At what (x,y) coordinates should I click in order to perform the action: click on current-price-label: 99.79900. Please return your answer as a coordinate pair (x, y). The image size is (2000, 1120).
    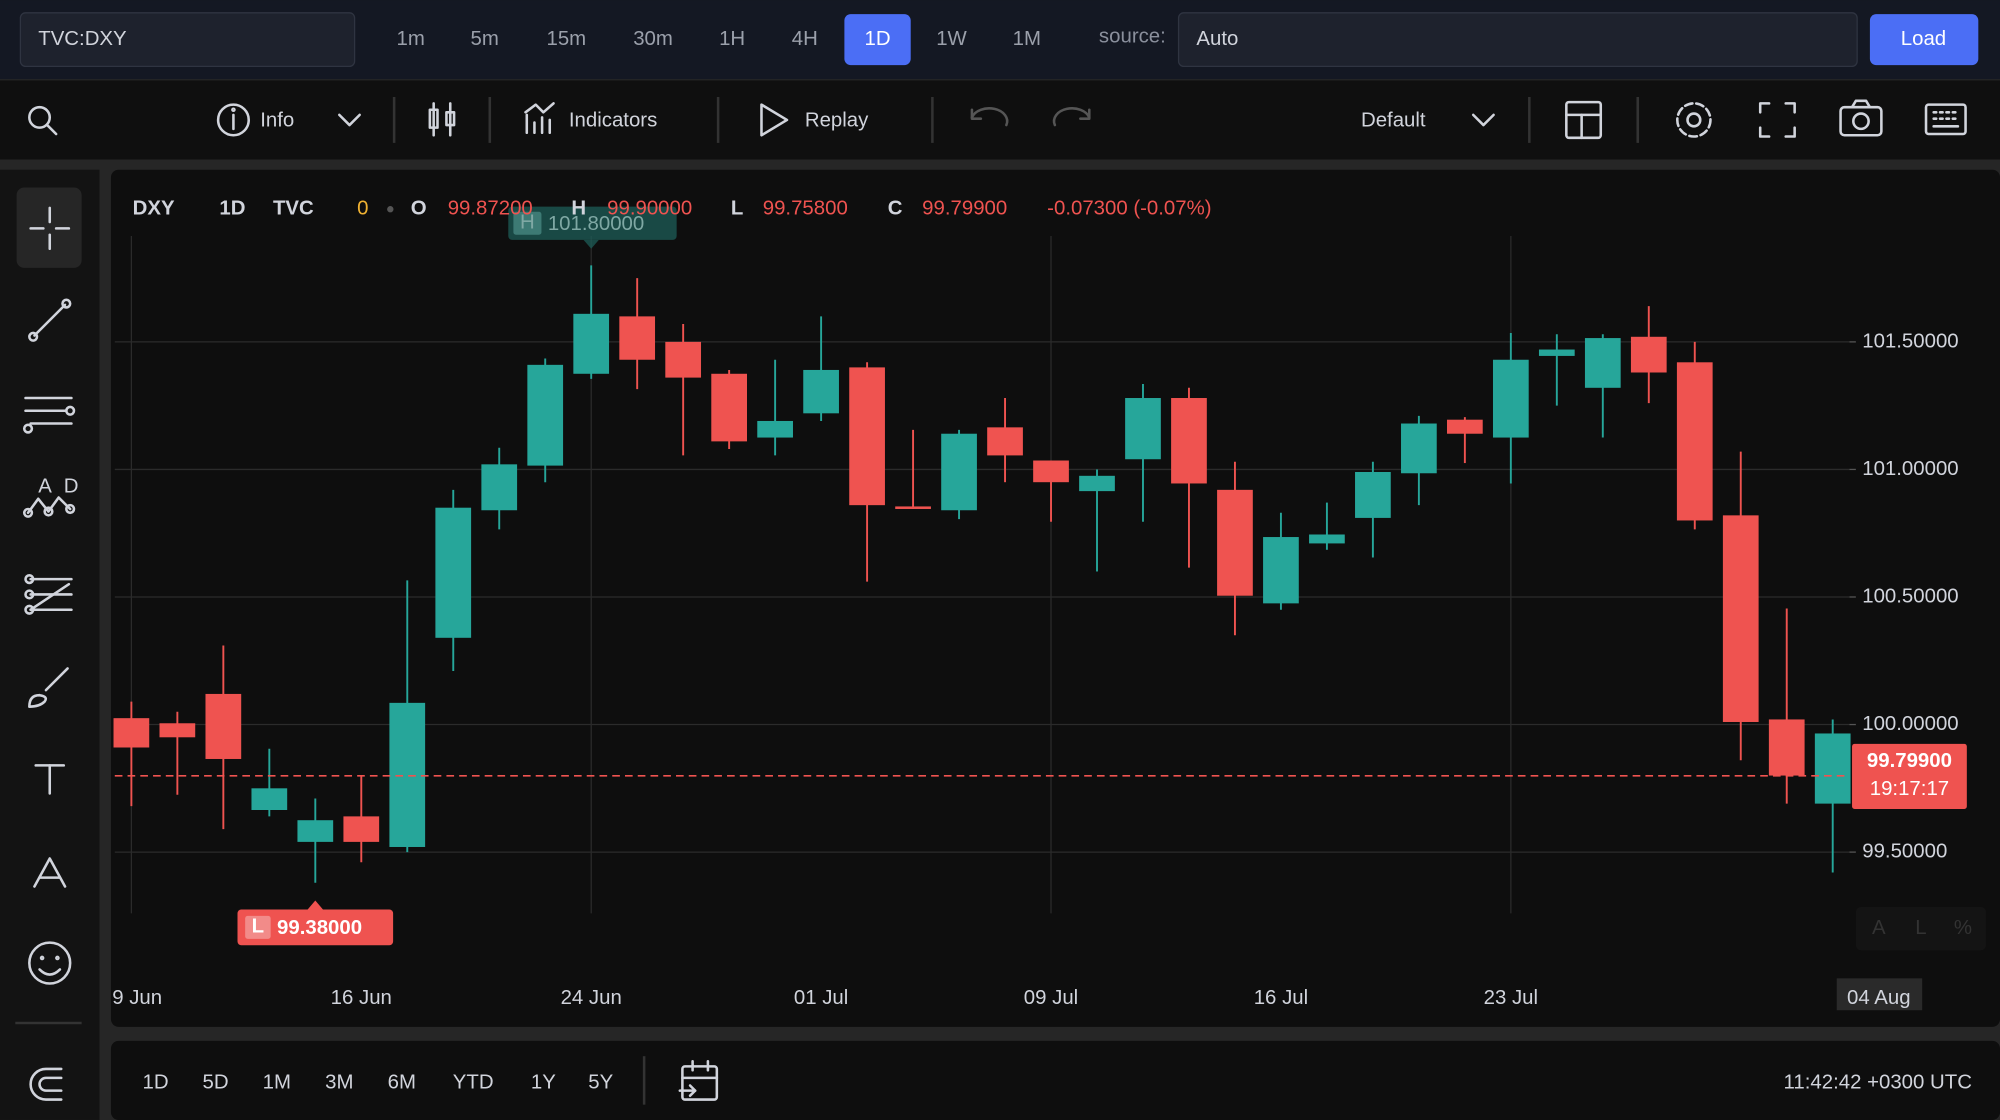
    Looking at the image, I should click on (1909, 761).